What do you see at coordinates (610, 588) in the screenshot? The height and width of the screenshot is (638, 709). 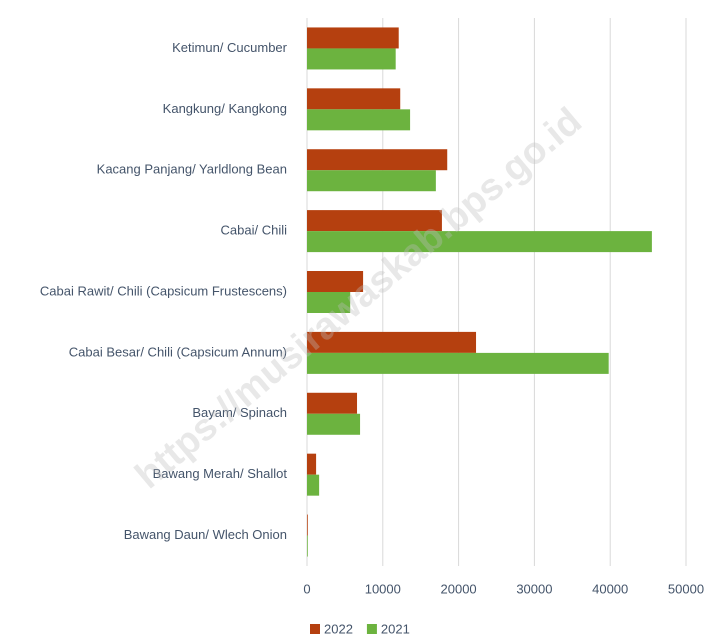 I see `x-tick-label: 40000` at bounding box center [610, 588].